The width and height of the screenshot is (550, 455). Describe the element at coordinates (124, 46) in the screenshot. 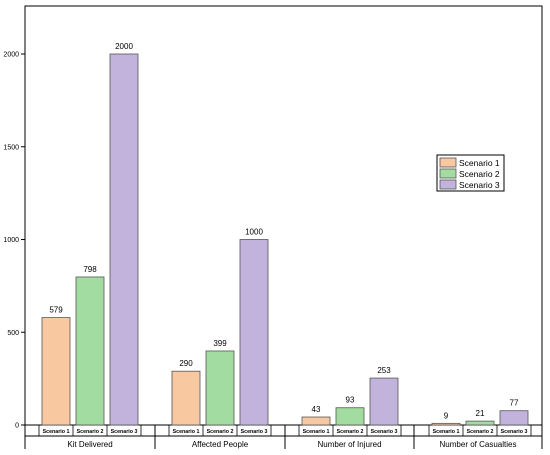

I see `data-label: 2000` at that location.